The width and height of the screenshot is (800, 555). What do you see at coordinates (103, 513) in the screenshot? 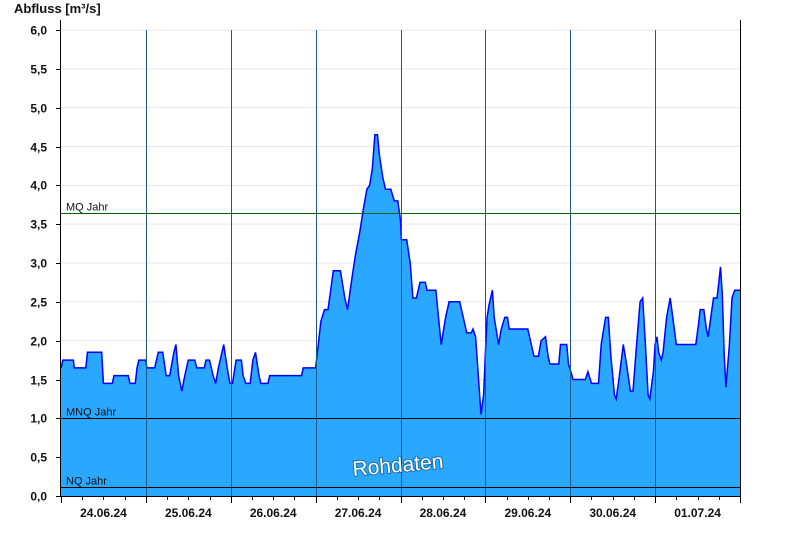
I see `x-tick-label: 24.06.24` at bounding box center [103, 513].